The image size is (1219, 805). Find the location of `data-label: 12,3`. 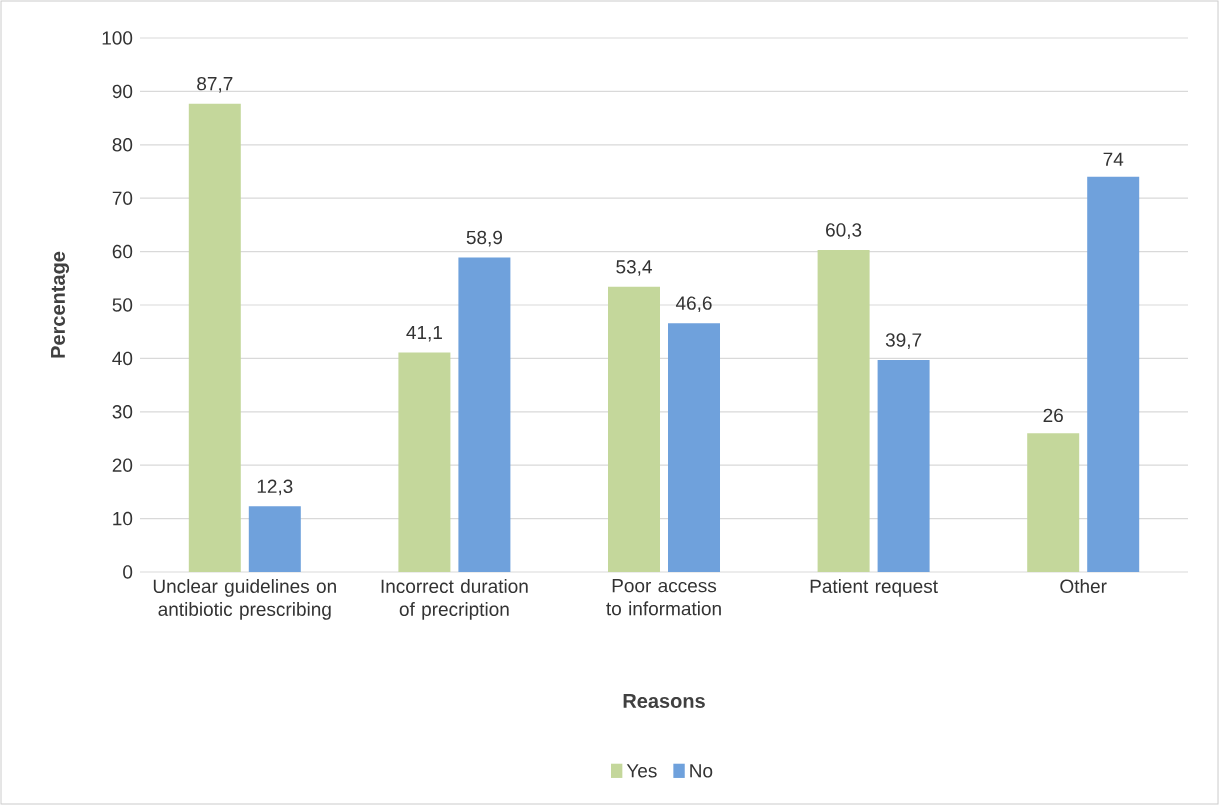

data-label: 12,3 is located at coordinates (275, 487).